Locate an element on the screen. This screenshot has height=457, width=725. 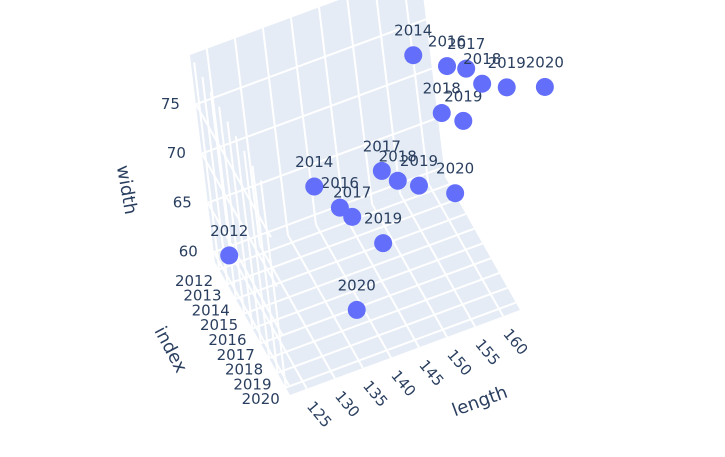
y-axis-title: index is located at coordinates (171, 350).